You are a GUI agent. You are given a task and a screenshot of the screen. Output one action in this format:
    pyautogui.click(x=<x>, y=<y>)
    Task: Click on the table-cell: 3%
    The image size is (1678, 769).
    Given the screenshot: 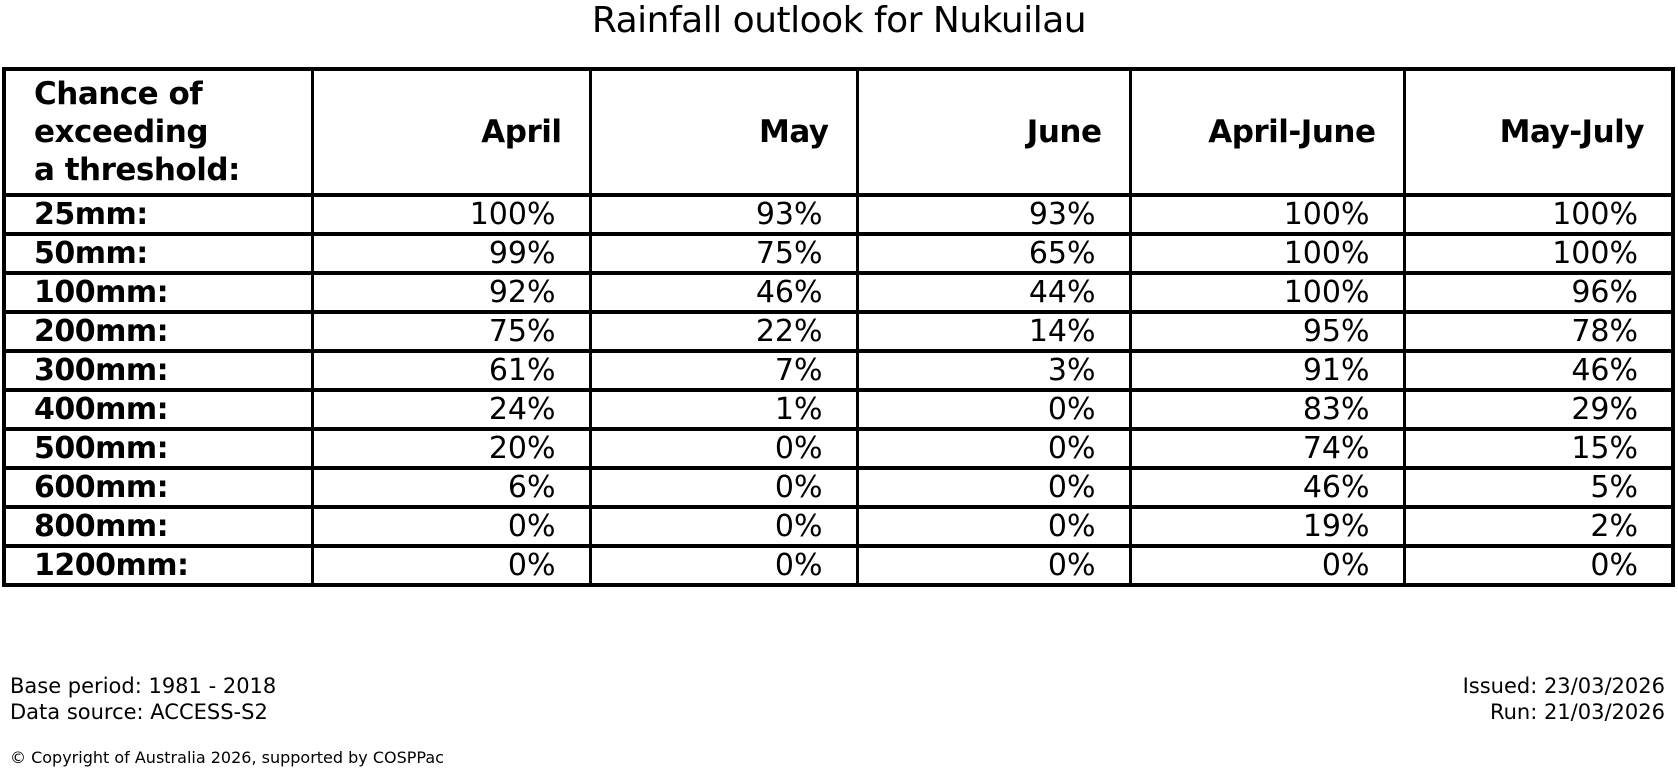 What is the action you would take?
    pyautogui.click(x=993, y=370)
    